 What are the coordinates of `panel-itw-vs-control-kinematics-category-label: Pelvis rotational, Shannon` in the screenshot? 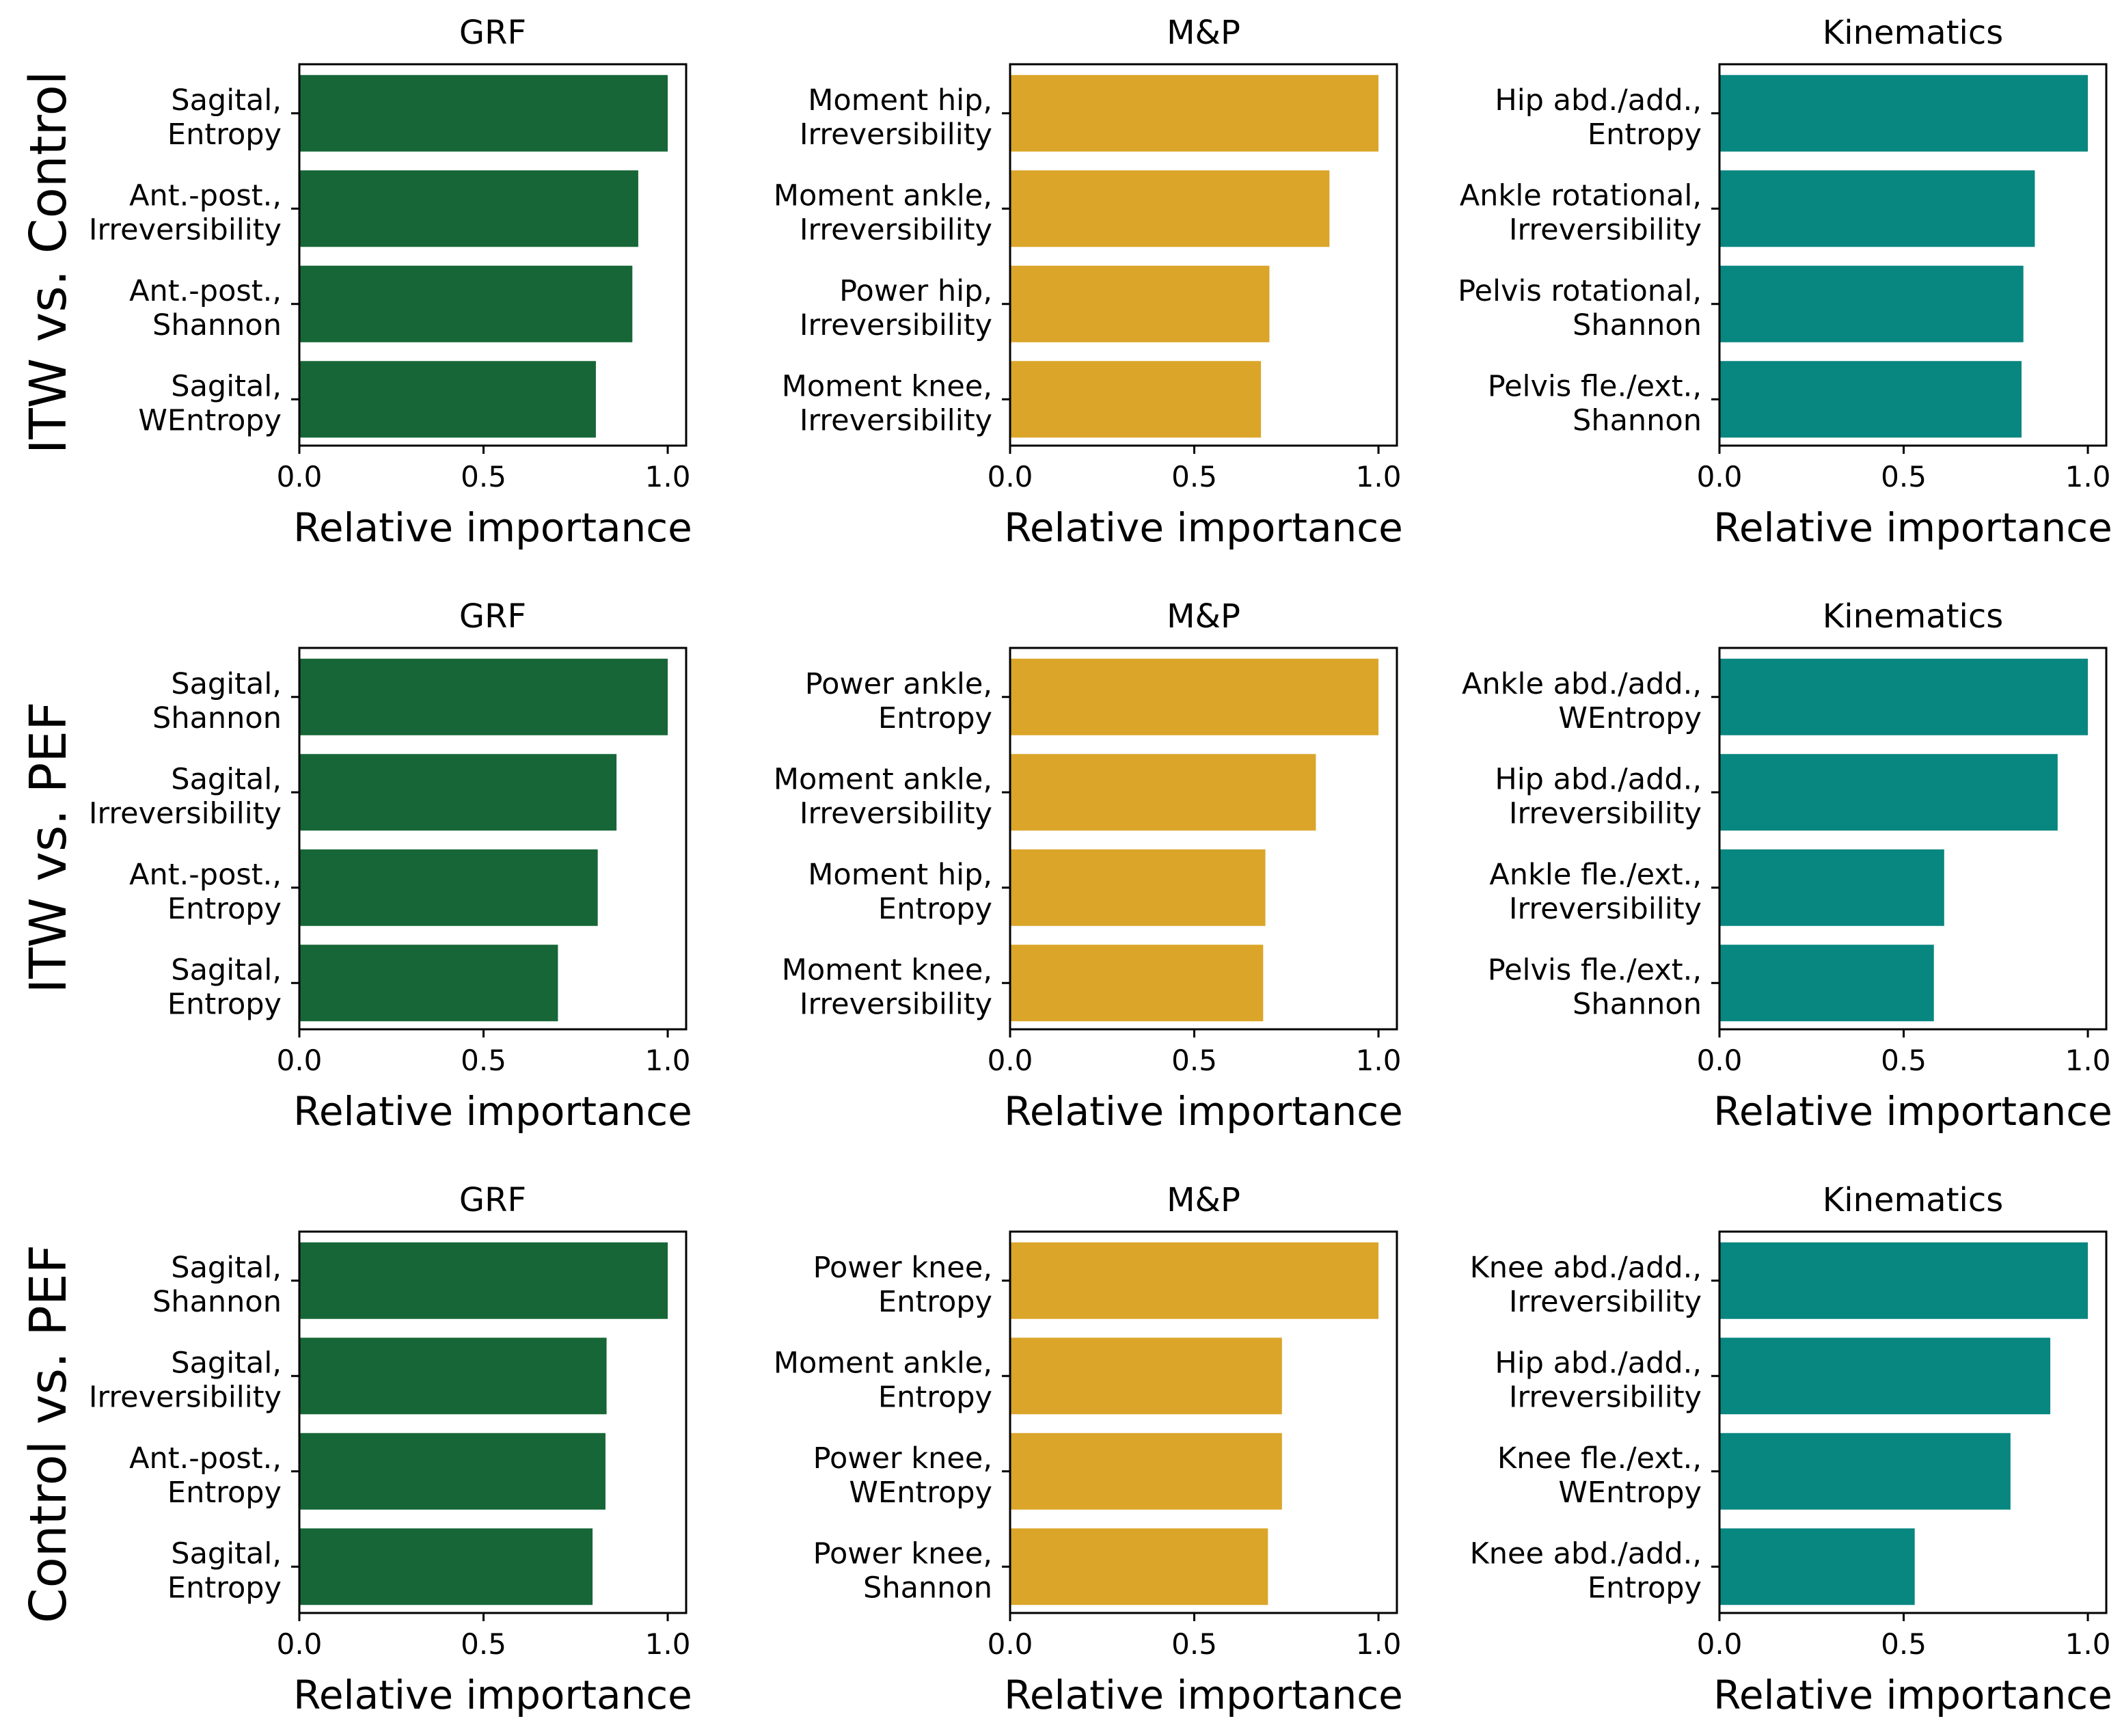 It's located at (1580, 308).